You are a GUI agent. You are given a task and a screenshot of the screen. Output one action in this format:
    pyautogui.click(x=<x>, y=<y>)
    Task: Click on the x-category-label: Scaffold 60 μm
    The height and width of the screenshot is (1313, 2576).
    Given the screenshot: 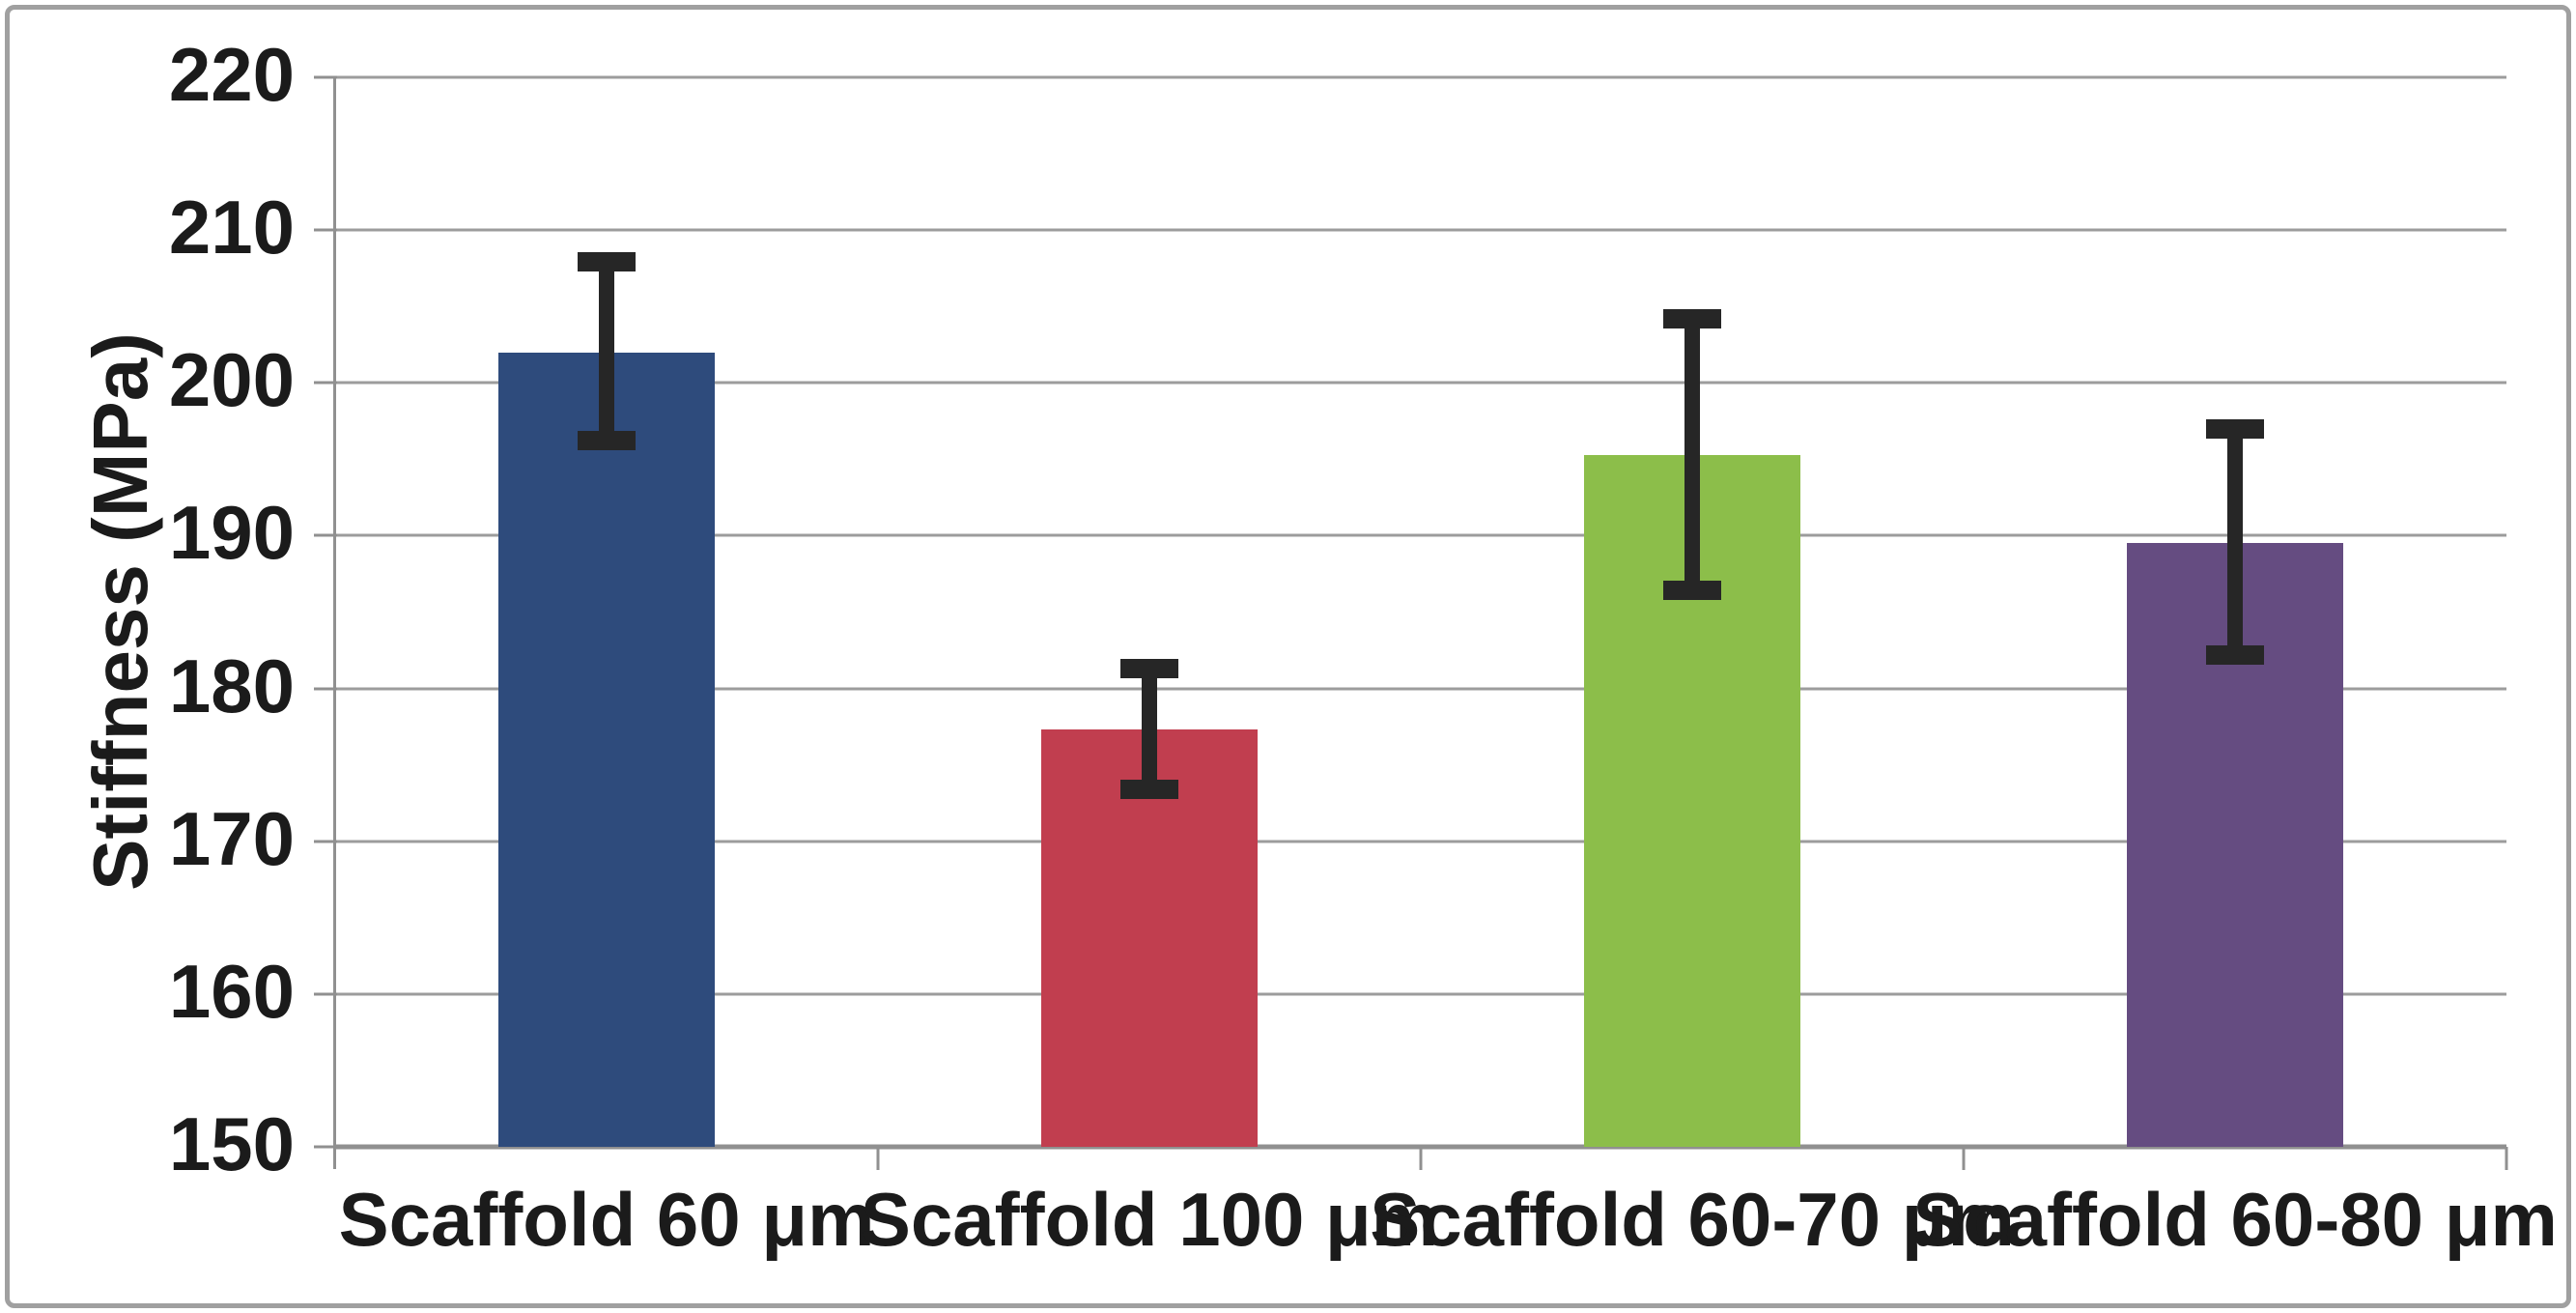 What is the action you would take?
    pyautogui.click(x=606, y=1219)
    